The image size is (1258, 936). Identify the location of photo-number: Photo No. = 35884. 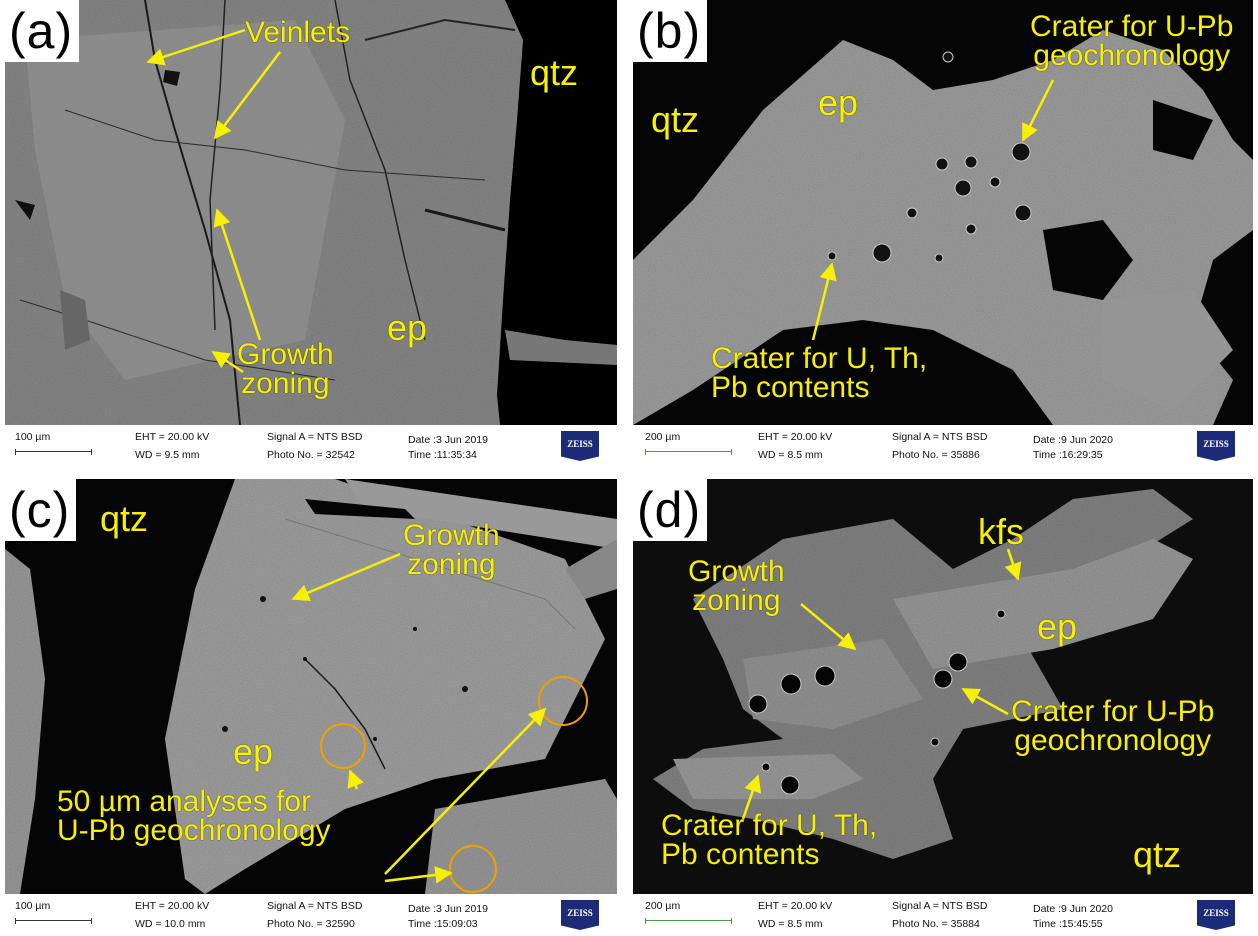
(936, 924).